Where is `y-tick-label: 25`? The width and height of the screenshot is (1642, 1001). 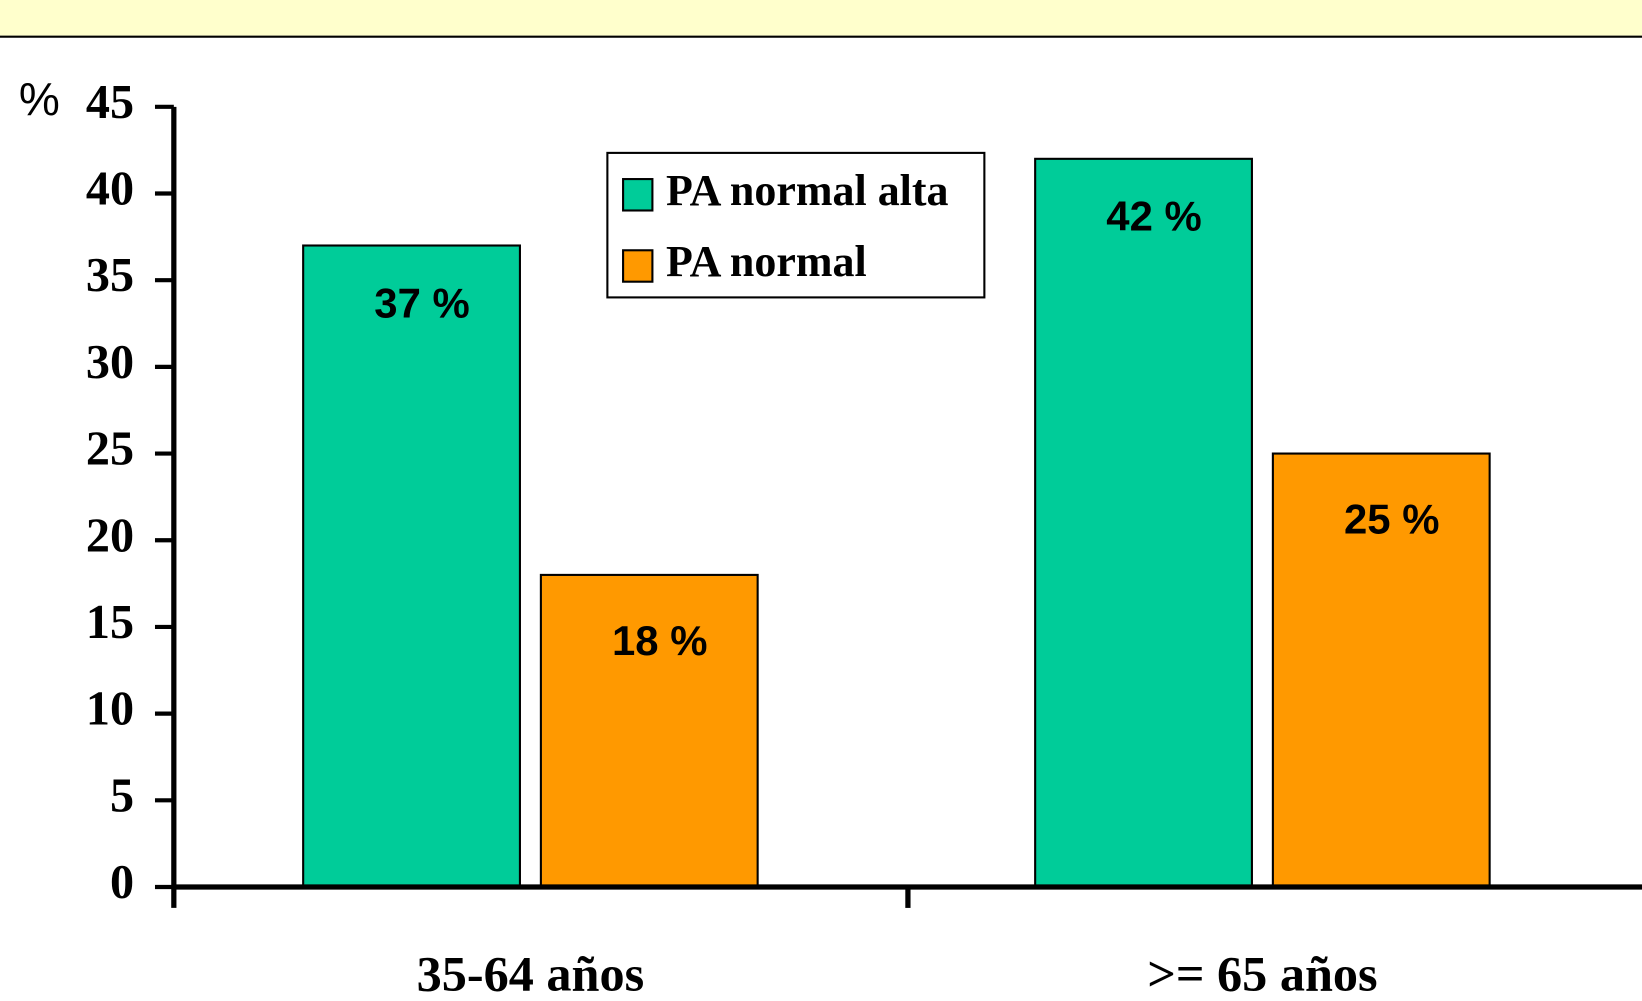 y-tick-label: 25 is located at coordinates (110, 449).